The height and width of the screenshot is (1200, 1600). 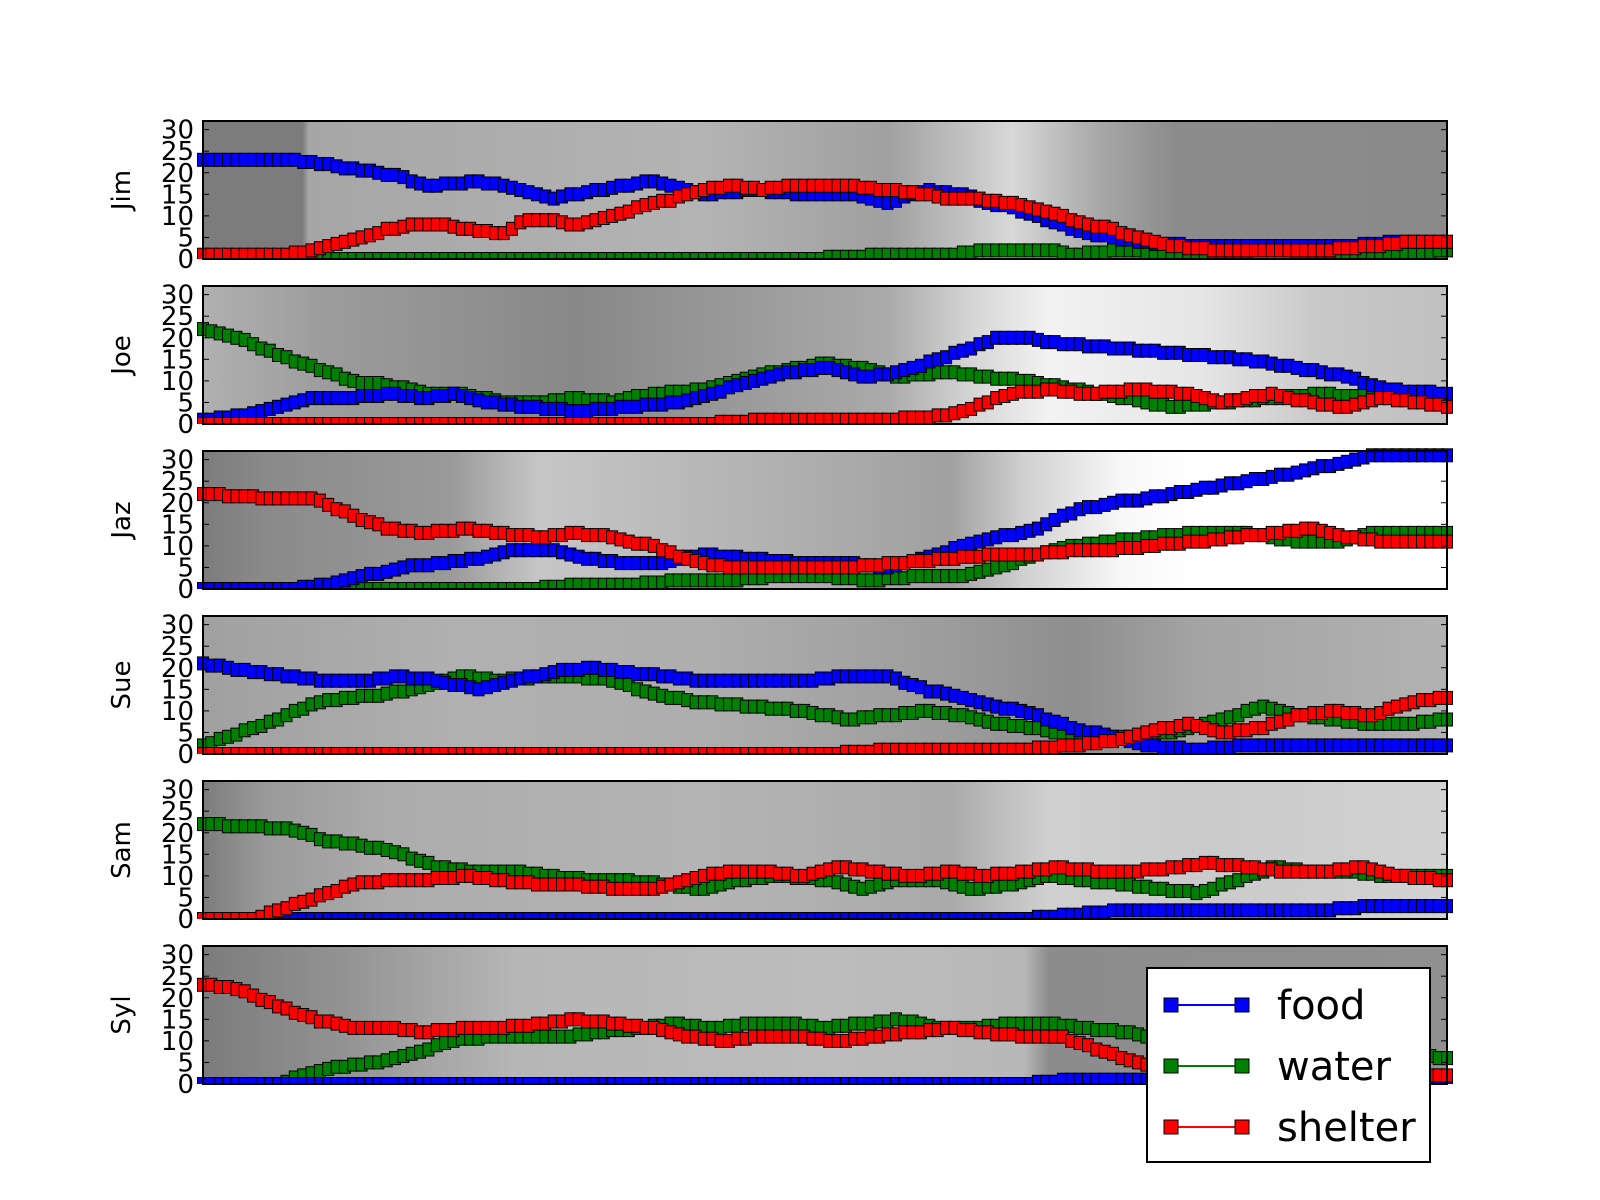 I want to click on y-tick-label: 30, so click(x=177, y=296).